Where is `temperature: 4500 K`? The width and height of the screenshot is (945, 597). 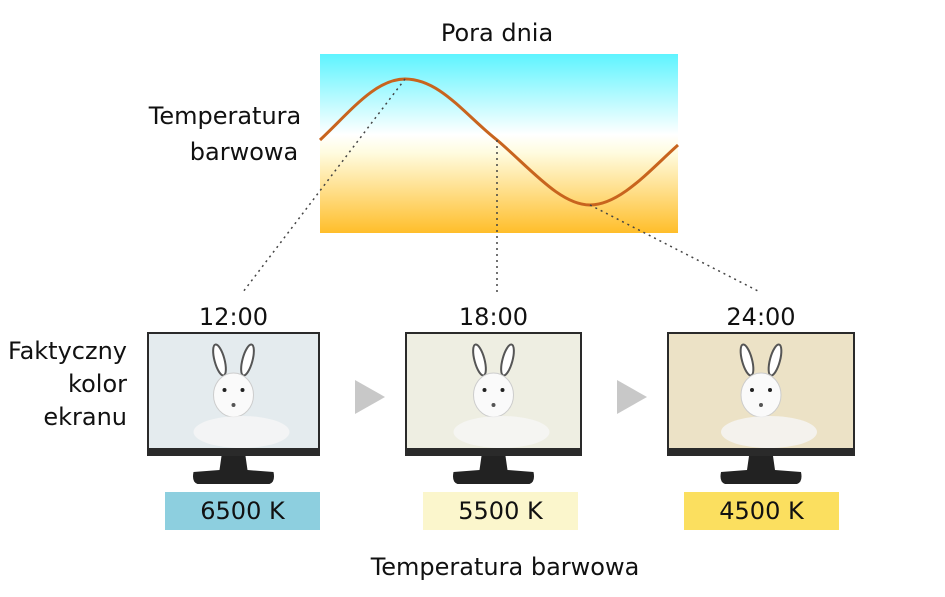
temperature: 4500 K is located at coordinates (762, 511).